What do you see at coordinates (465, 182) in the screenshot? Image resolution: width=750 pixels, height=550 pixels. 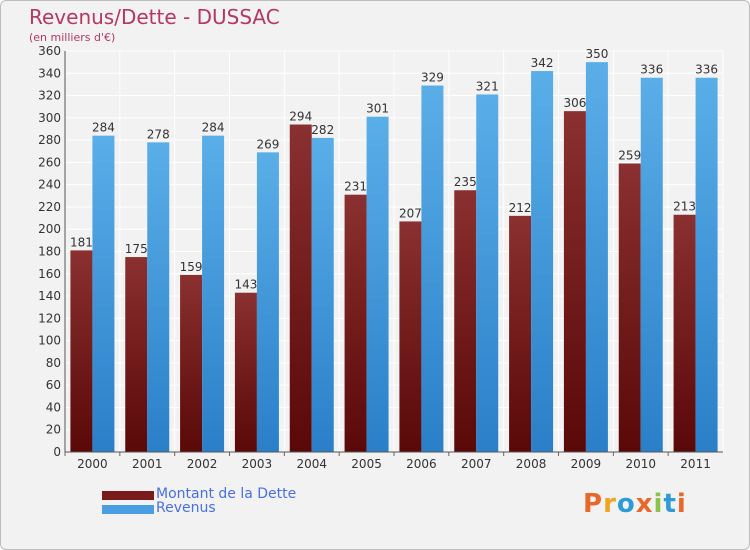 I see `value-label-dette: 235` at bounding box center [465, 182].